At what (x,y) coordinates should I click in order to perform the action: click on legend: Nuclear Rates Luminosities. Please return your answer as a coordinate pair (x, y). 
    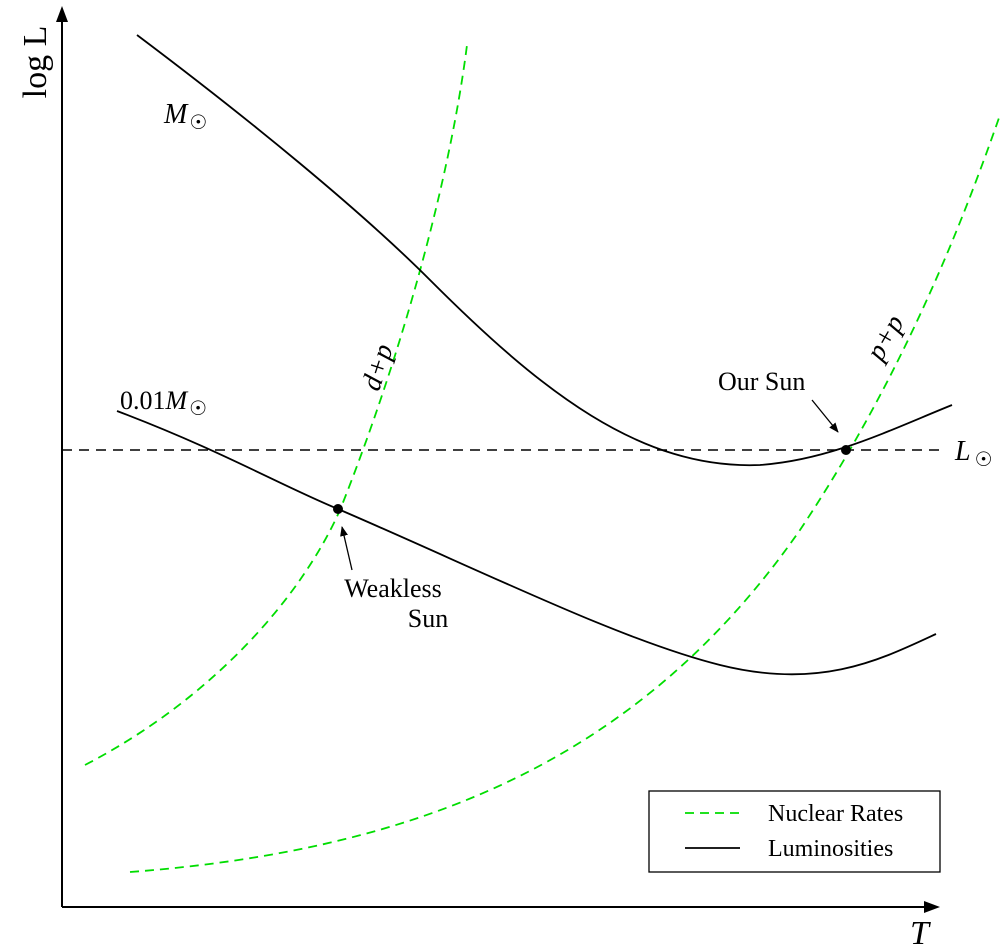
    Looking at the image, I should click on (794, 831).